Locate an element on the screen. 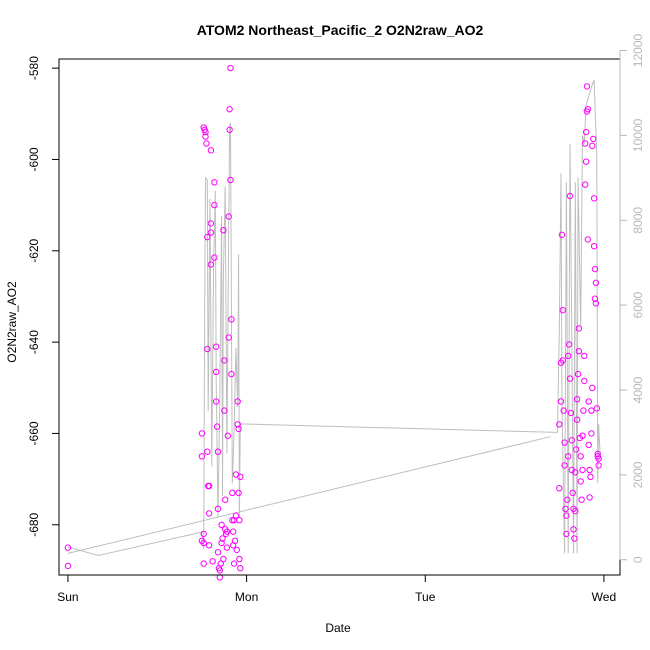 The height and width of the screenshot is (650, 650). y2-tick-label: 8000 is located at coordinates (638, 220).